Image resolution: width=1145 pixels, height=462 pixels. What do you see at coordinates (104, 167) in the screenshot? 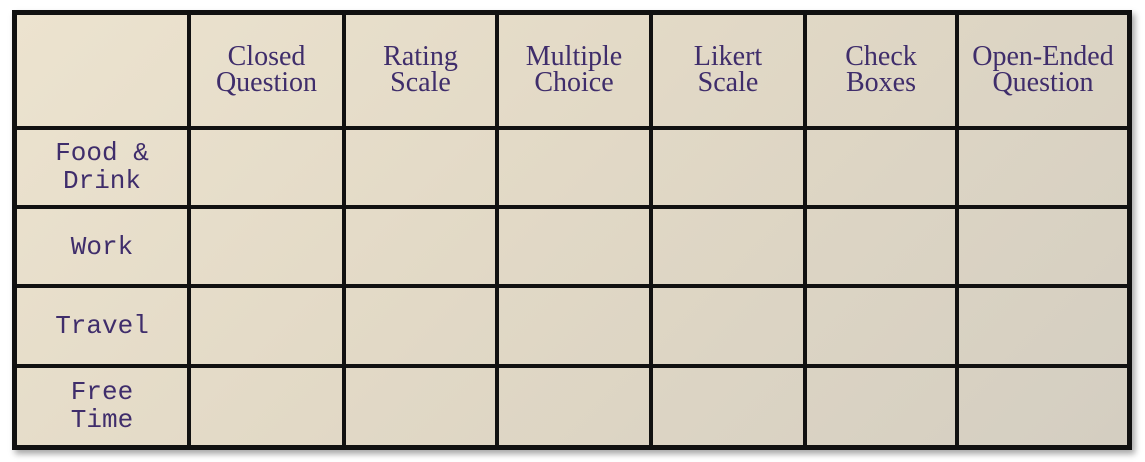
I see `row-header-food-drink: Food & Drink` at bounding box center [104, 167].